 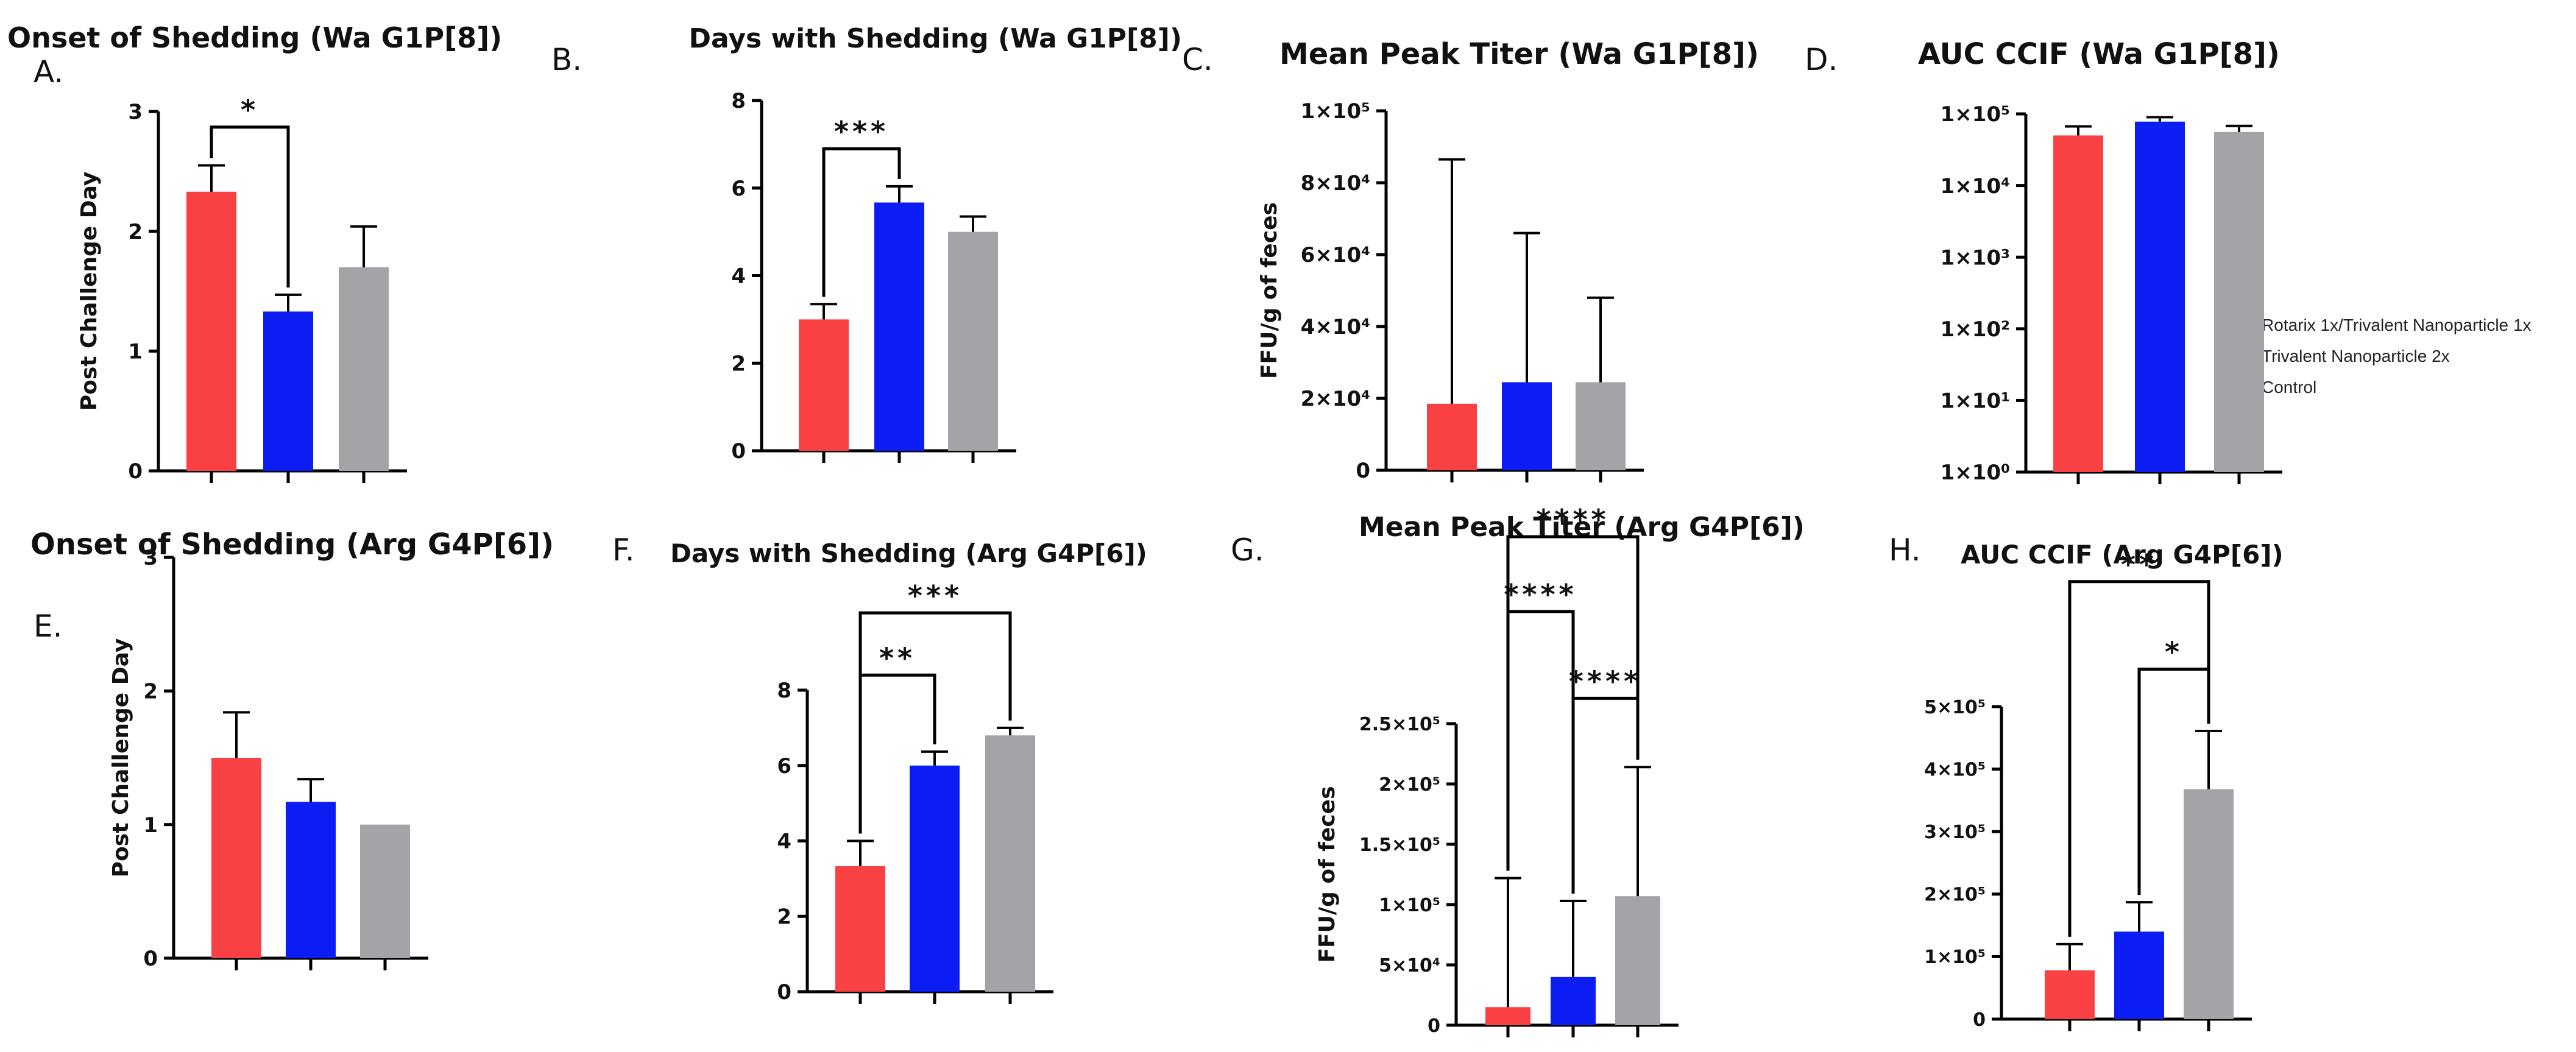 What do you see at coordinates (2289, 387) in the screenshot?
I see `legend-label: Control` at bounding box center [2289, 387].